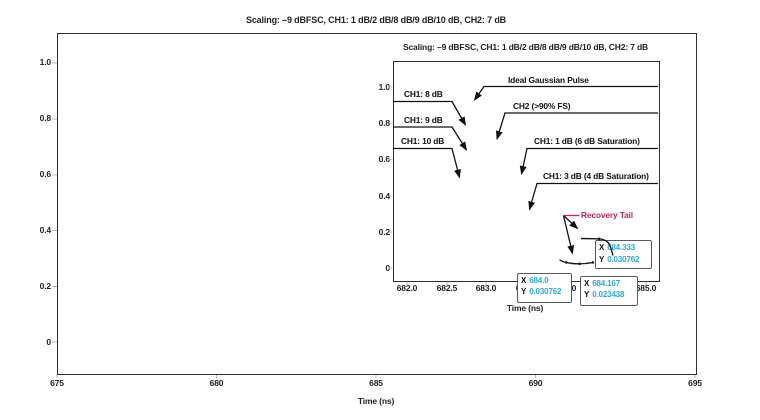 The image size is (760, 420). What do you see at coordinates (548, 80) in the screenshot?
I see `annotation-ideal-gaussian-pulse: Ideal Gaussian Pulse` at bounding box center [548, 80].